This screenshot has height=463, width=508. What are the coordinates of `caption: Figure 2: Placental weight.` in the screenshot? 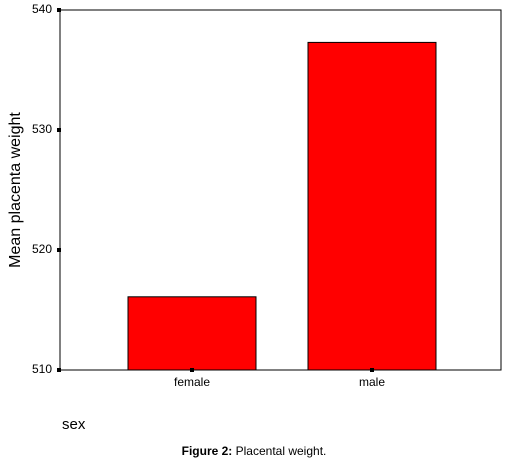 It's located at (254, 451).